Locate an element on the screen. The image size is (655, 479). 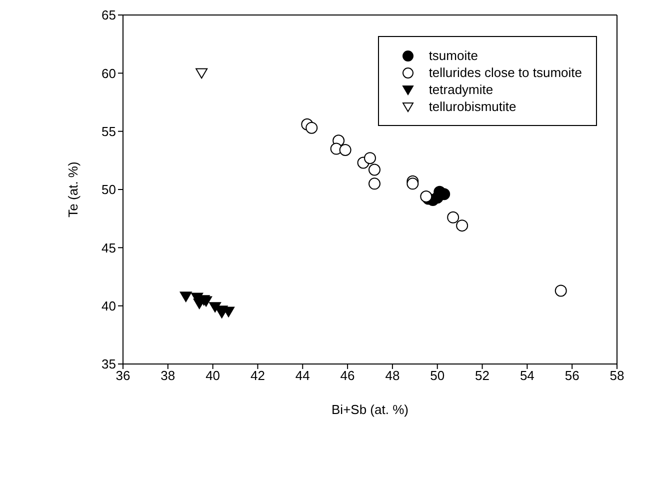
y-tick-label: 55 is located at coordinates (109, 131).